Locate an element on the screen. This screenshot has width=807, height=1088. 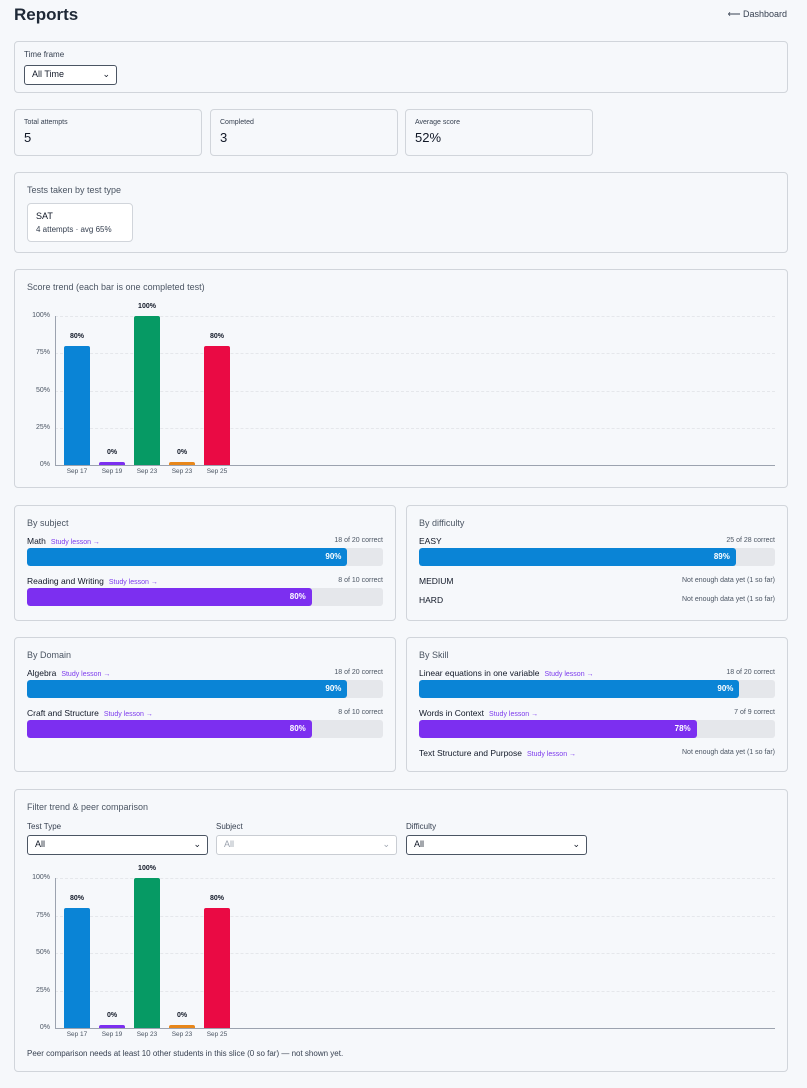
x-tick-label: Sep 17 is located at coordinates (77, 1034).